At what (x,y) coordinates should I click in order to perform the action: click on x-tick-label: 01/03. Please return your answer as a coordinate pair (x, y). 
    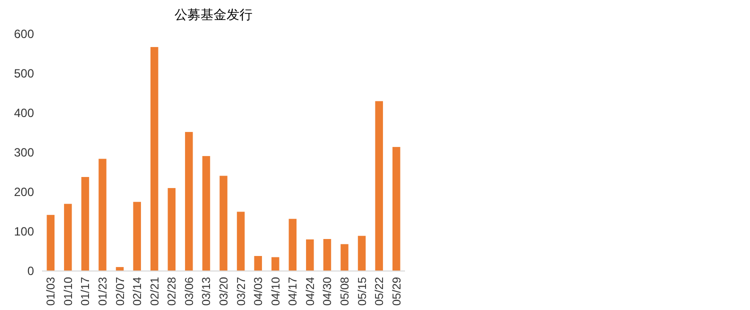
    Looking at the image, I should click on (52, 291).